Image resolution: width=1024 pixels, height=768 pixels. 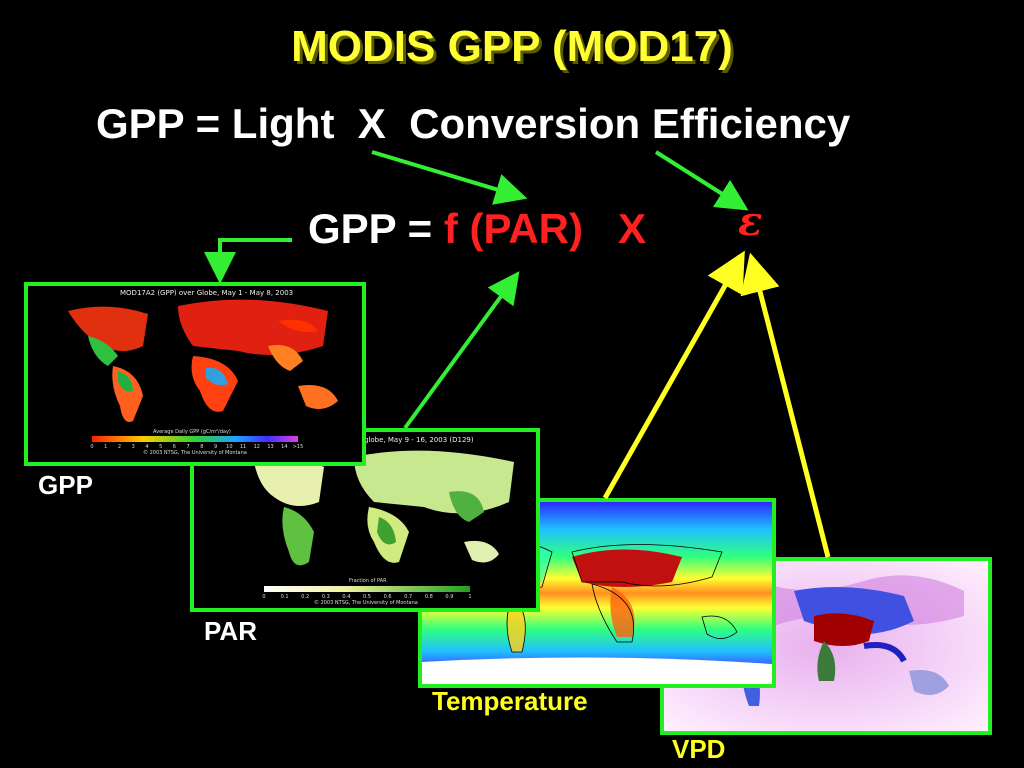 What do you see at coordinates (461, 350) in the screenshot?
I see `arrow-par-to-fpar` at bounding box center [461, 350].